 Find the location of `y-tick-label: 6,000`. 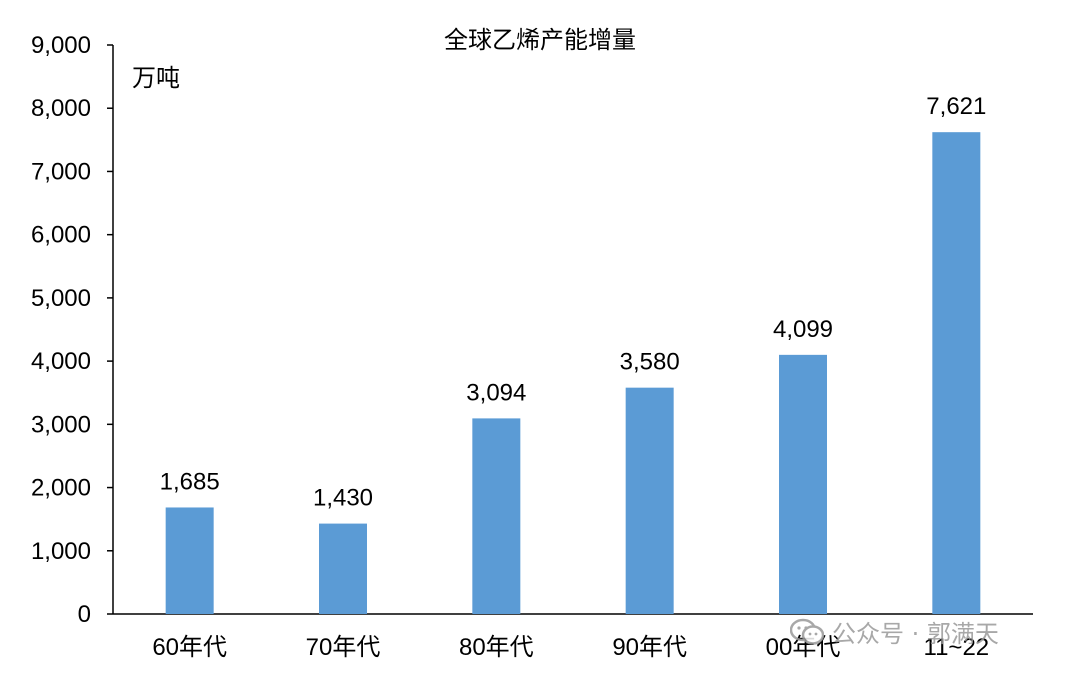

y-tick-label: 6,000 is located at coordinates (61, 235).